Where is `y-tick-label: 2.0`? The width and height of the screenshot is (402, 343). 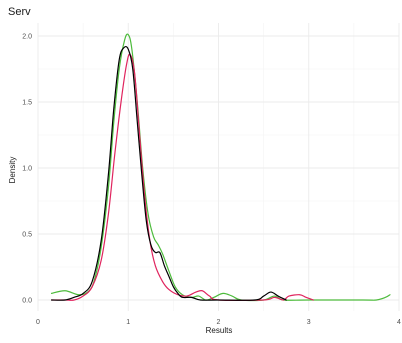
y-tick-label: 2.0 is located at coordinates (27, 37).